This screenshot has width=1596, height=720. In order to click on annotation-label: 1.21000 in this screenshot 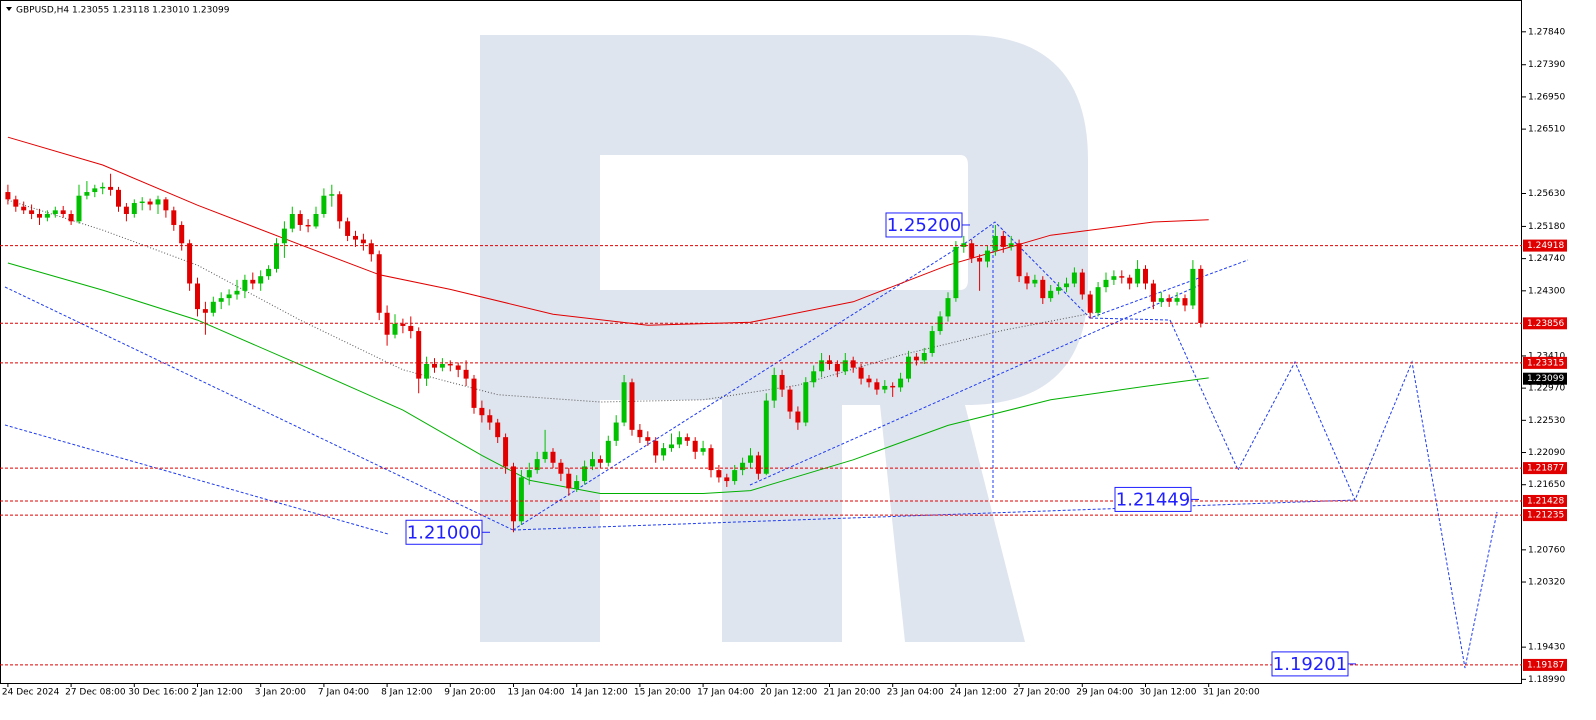, I will do `click(444, 532)`.